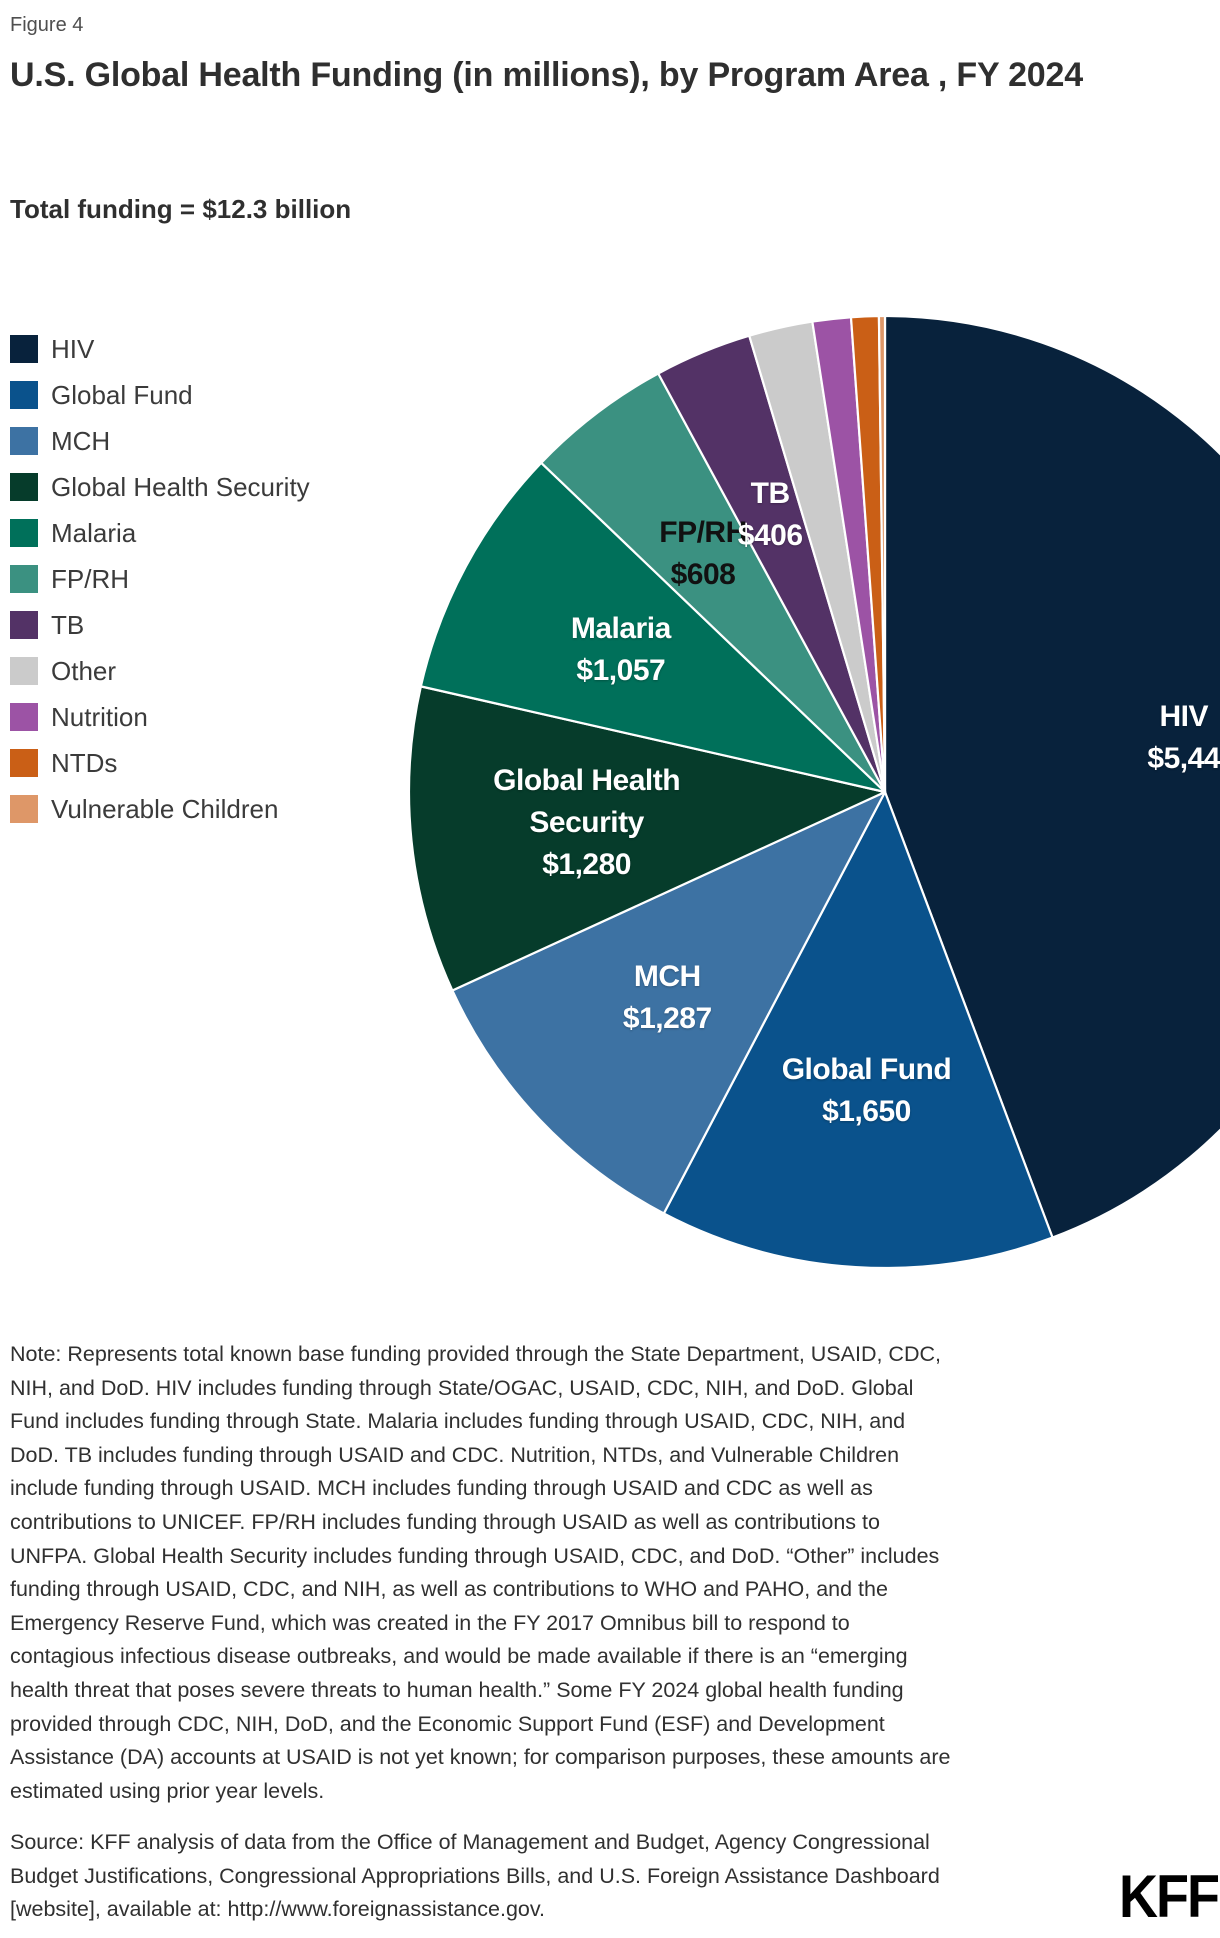 This screenshot has width=1220, height=1938. Describe the element at coordinates (703, 574) in the screenshot. I see `slice-label-line: $608` at that location.